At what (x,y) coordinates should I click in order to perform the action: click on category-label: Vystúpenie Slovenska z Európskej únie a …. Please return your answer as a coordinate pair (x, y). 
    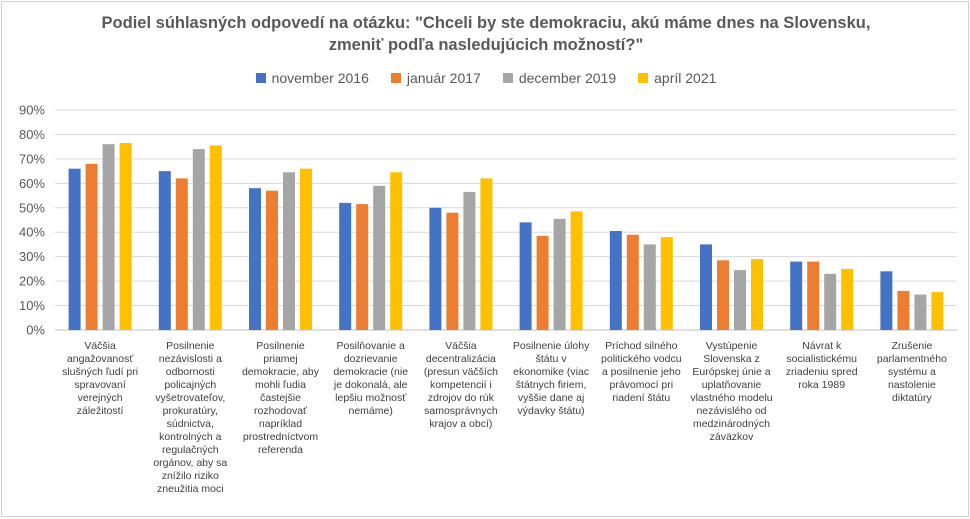
    Looking at the image, I should click on (731, 391).